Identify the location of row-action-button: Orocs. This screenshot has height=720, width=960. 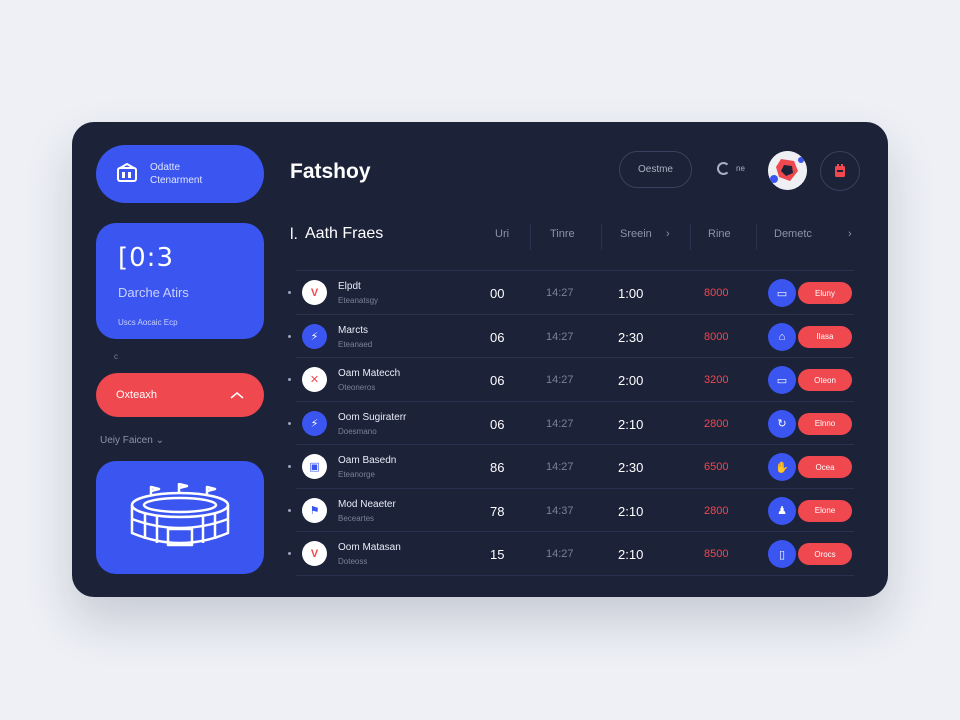
(825, 554).